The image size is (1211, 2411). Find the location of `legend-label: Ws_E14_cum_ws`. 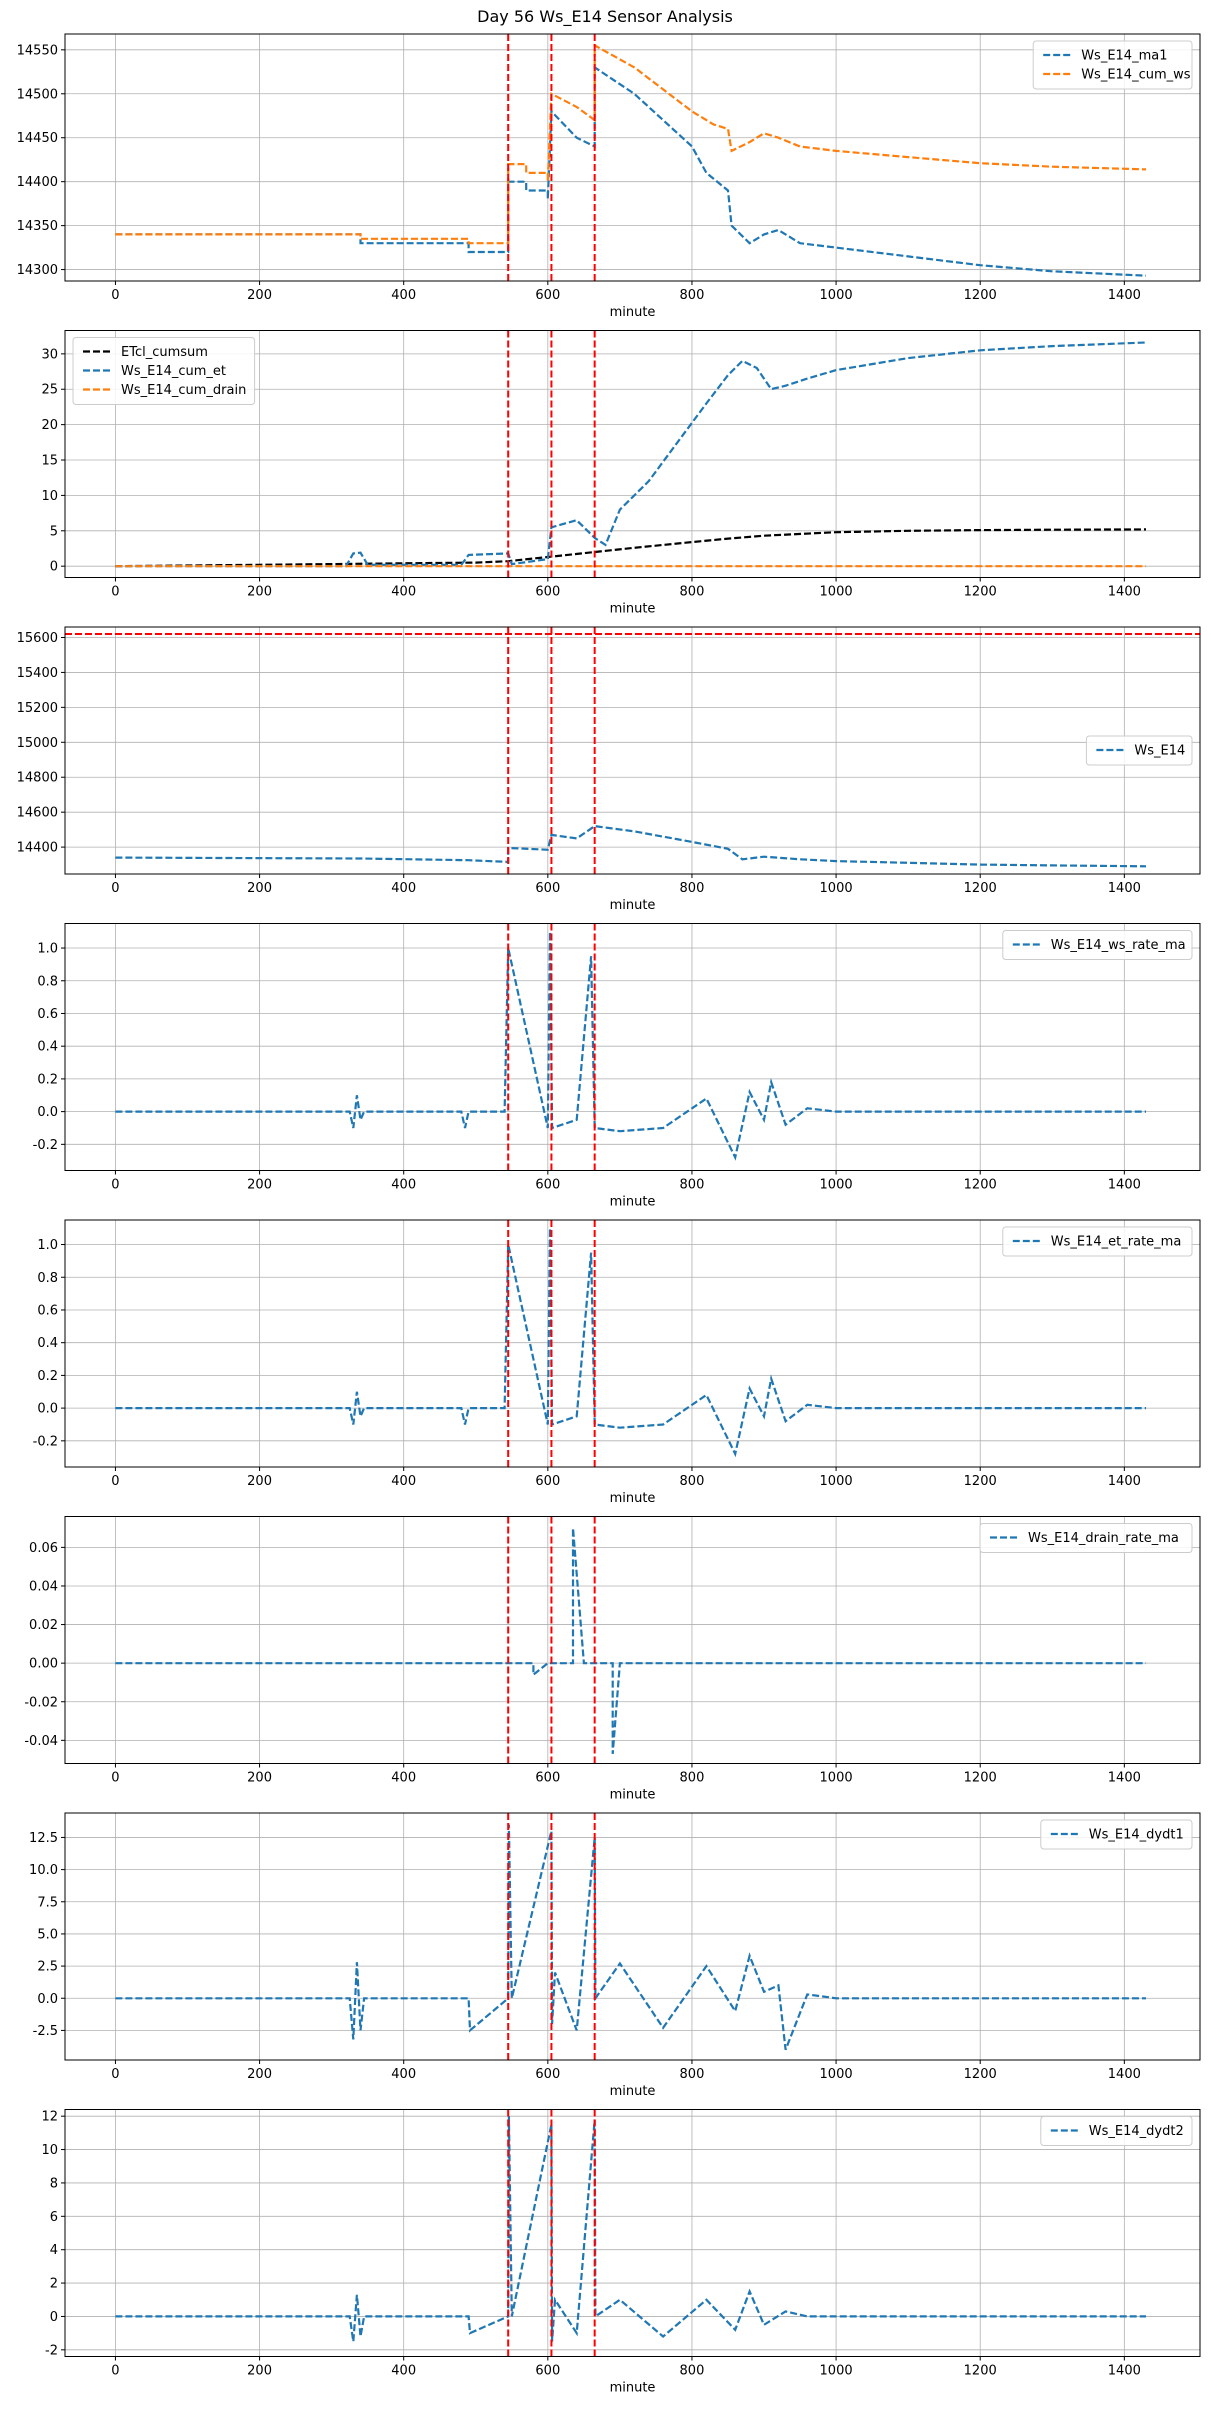

legend-label: Ws_E14_cum_ws is located at coordinates (1136, 75).